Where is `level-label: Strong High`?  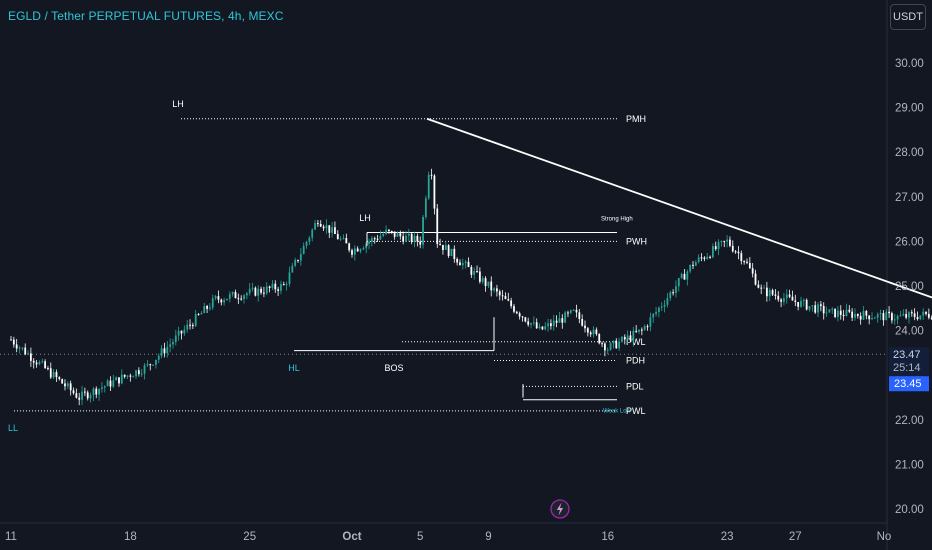 level-label: Strong High is located at coordinates (617, 219).